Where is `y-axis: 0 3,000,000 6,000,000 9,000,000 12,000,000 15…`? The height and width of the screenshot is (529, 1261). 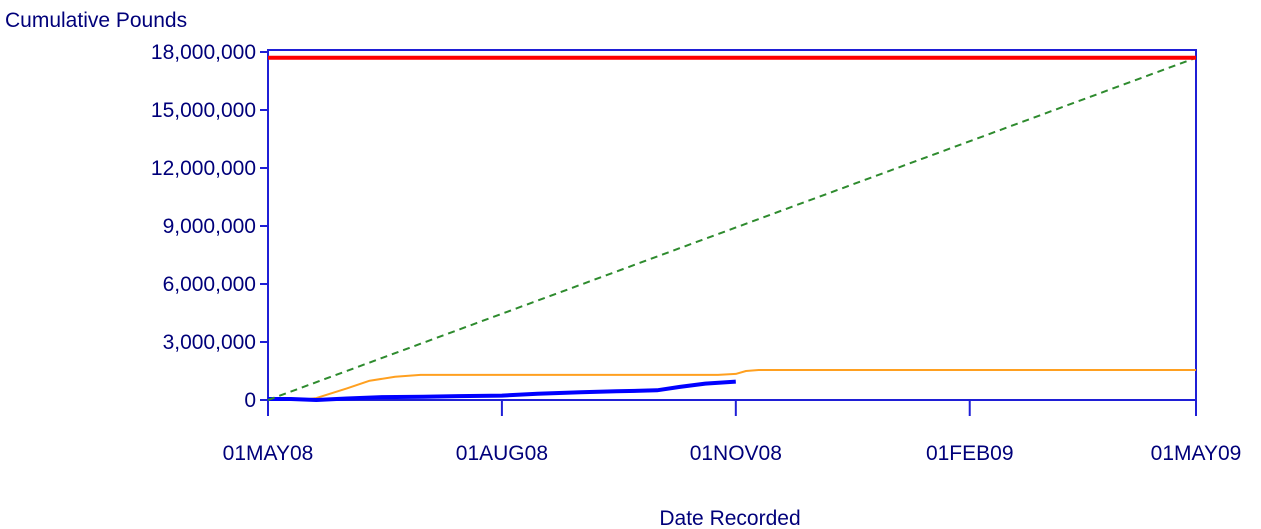 y-axis: 0 3,000,000 6,000,000 9,000,000 12,000,000 15… is located at coordinates (209, 226).